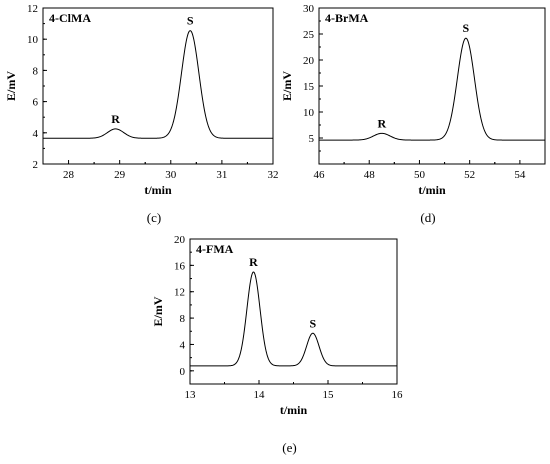 The width and height of the screenshot is (550, 464). Describe the element at coordinates (260, 395) in the screenshot. I see `x-tick-label: 14` at that location.